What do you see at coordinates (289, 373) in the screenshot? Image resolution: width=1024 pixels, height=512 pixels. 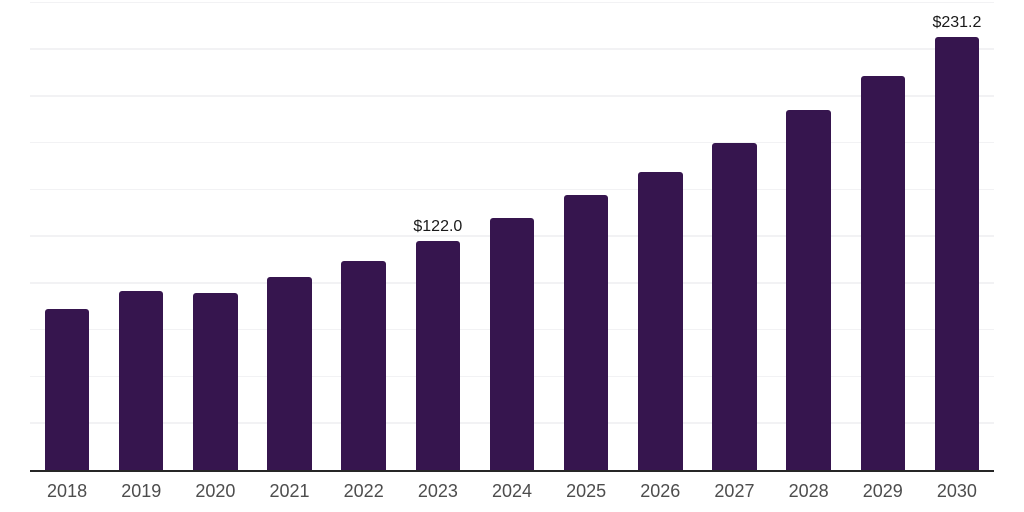 I see `bar-2021` at bounding box center [289, 373].